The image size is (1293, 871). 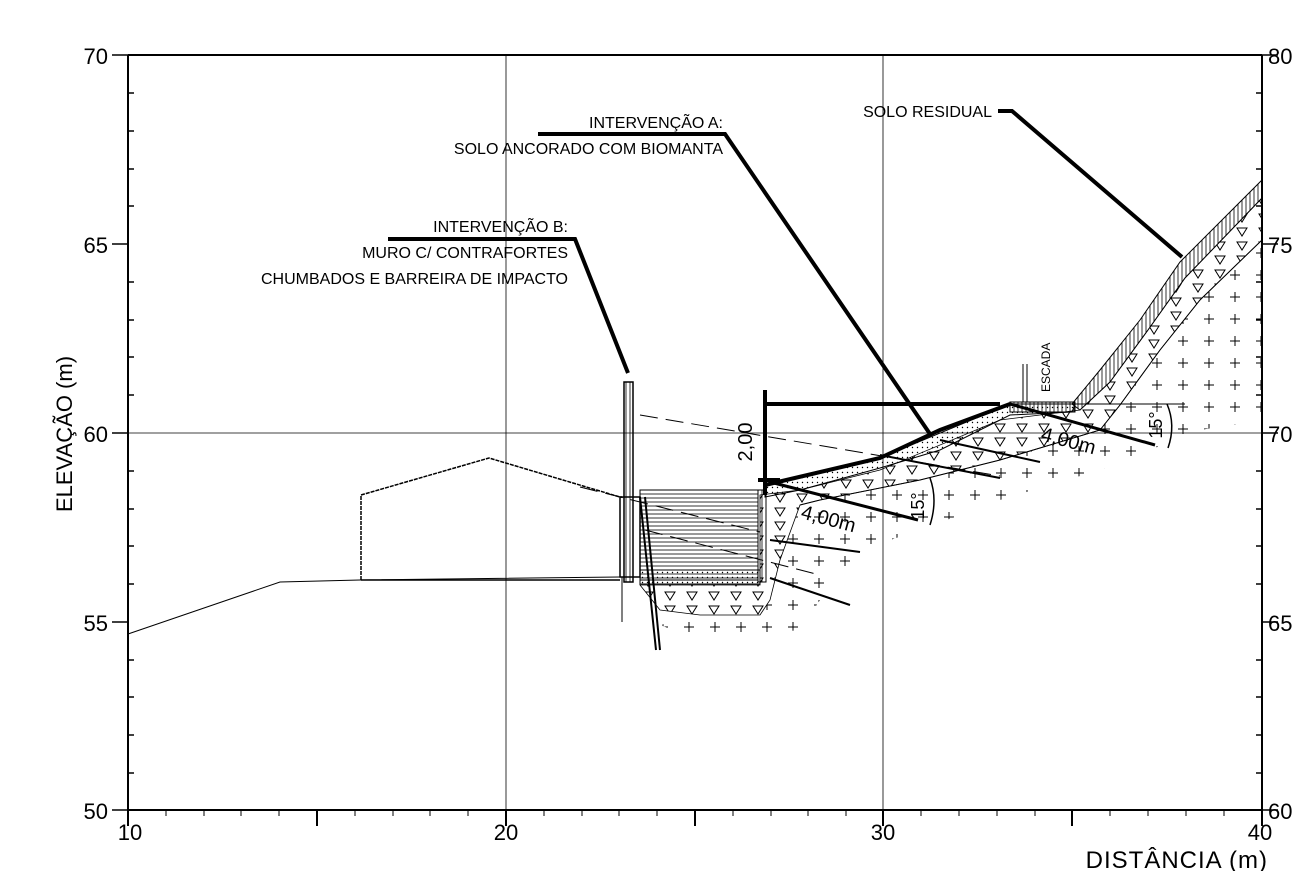 What do you see at coordinates (123, 432) in the screenshot?
I see `y-left-tick-marks` at bounding box center [123, 432].